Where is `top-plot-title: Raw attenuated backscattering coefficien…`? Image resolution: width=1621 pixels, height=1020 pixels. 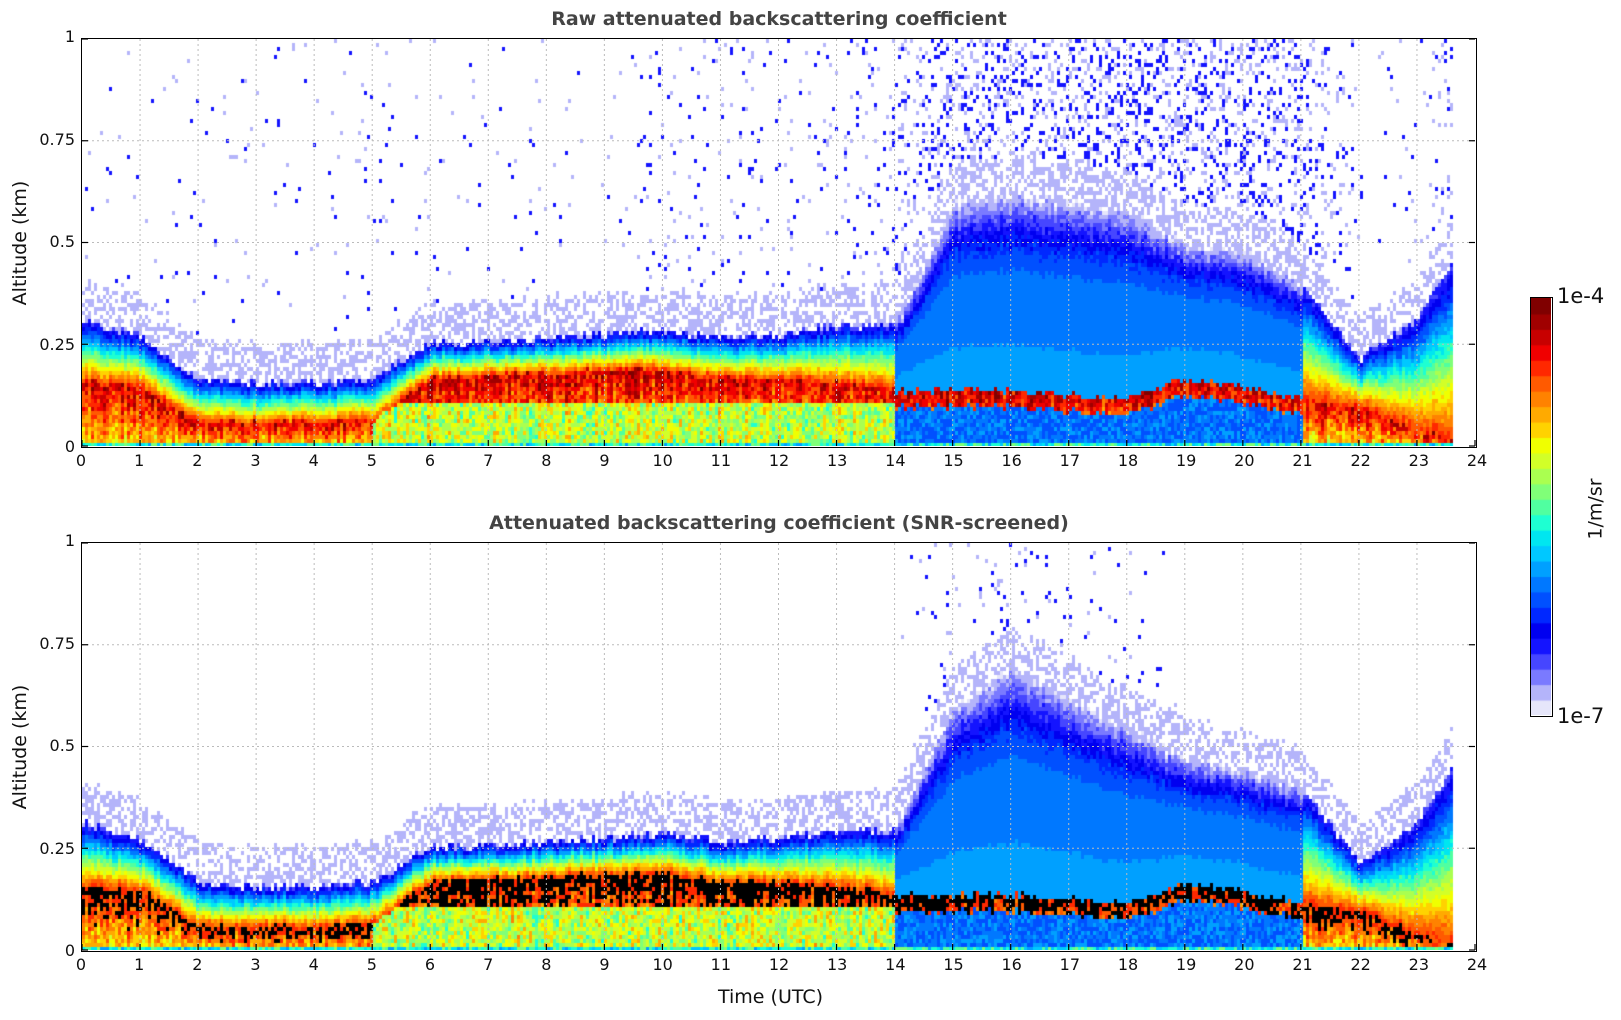 top-plot-title: Raw attenuated backscattering coefficien… is located at coordinates (779, 19).